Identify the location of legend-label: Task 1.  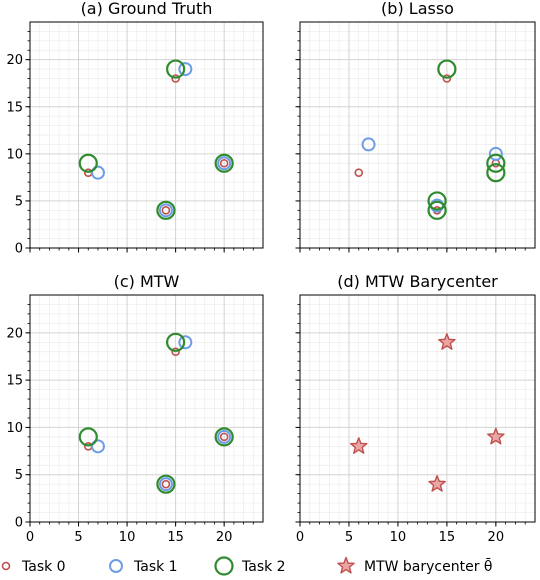
(155, 567).